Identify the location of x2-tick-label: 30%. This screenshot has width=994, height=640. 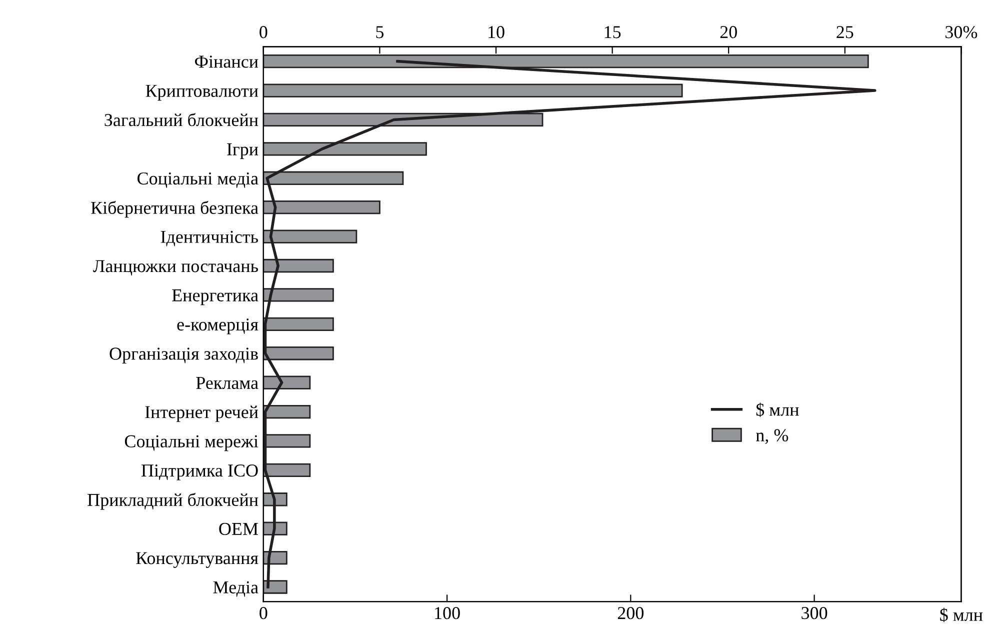
(962, 32).